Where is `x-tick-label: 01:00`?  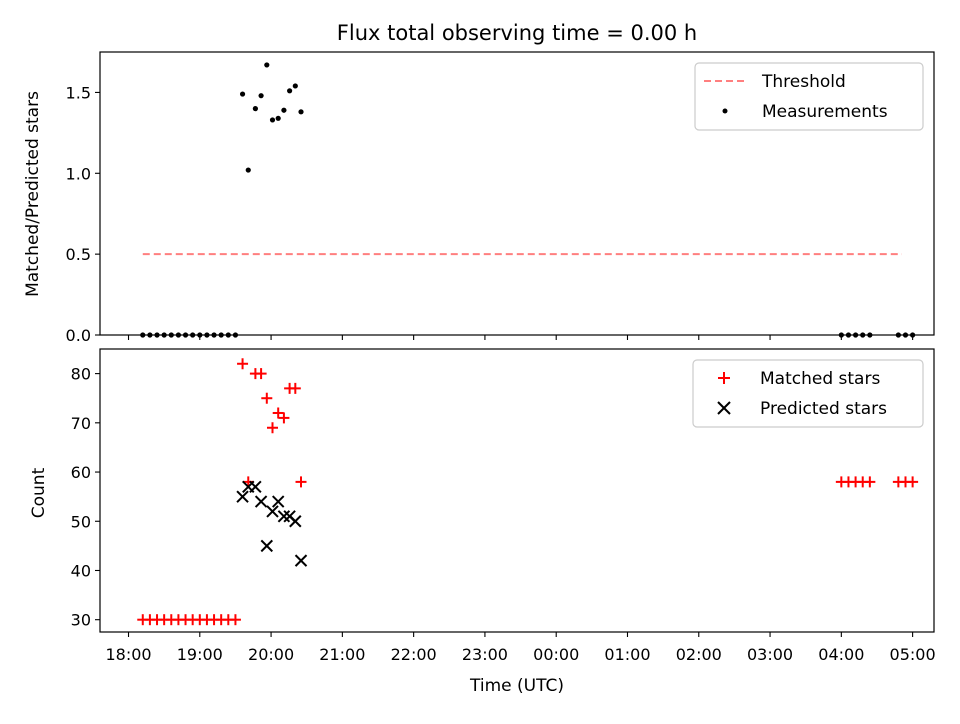 x-tick-label: 01:00 is located at coordinates (627, 654).